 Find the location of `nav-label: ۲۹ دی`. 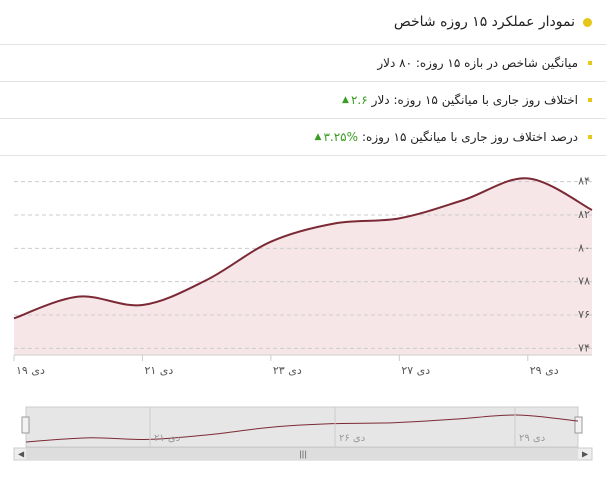

nav-label: ۲۹ دی is located at coordinates (532, 438).